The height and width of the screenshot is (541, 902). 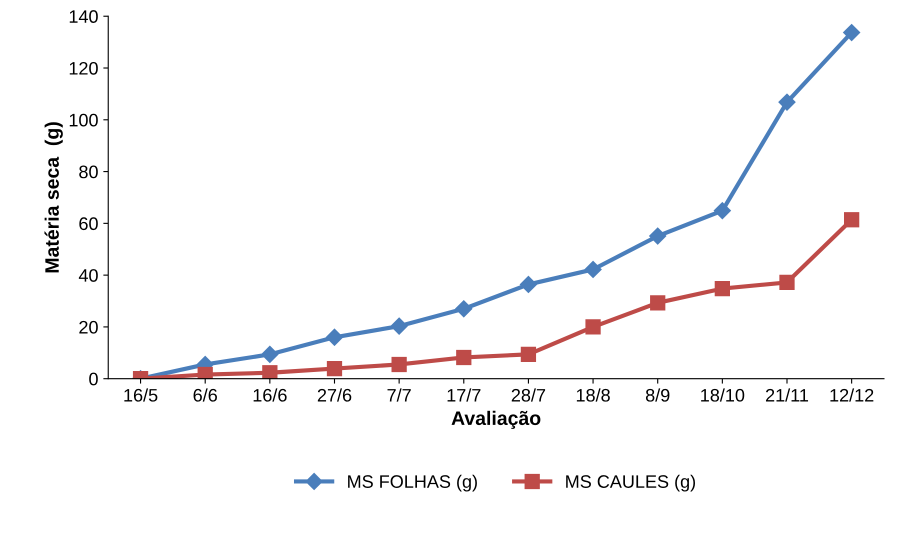 What do you see at coordinates (93, 379) in the screenshot?
I see `y-tick-label: 0` at bounding box center [93, 379].